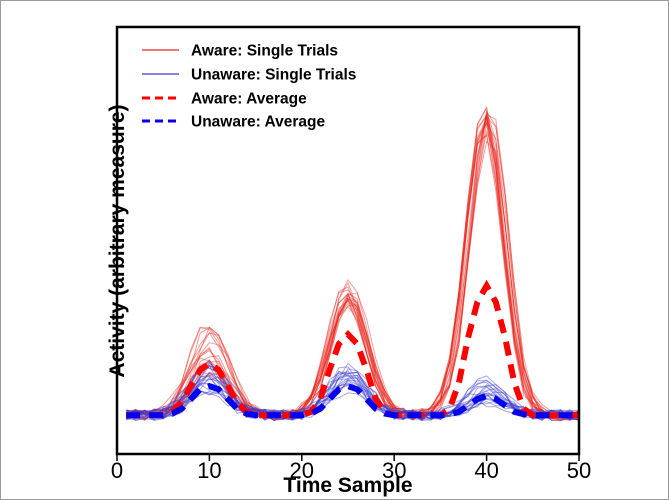  What do you see at coordinates (273, 75) in the screenshot?
I see `legend-label: Unaware: Single Trials` at bounding box center [273, 75].